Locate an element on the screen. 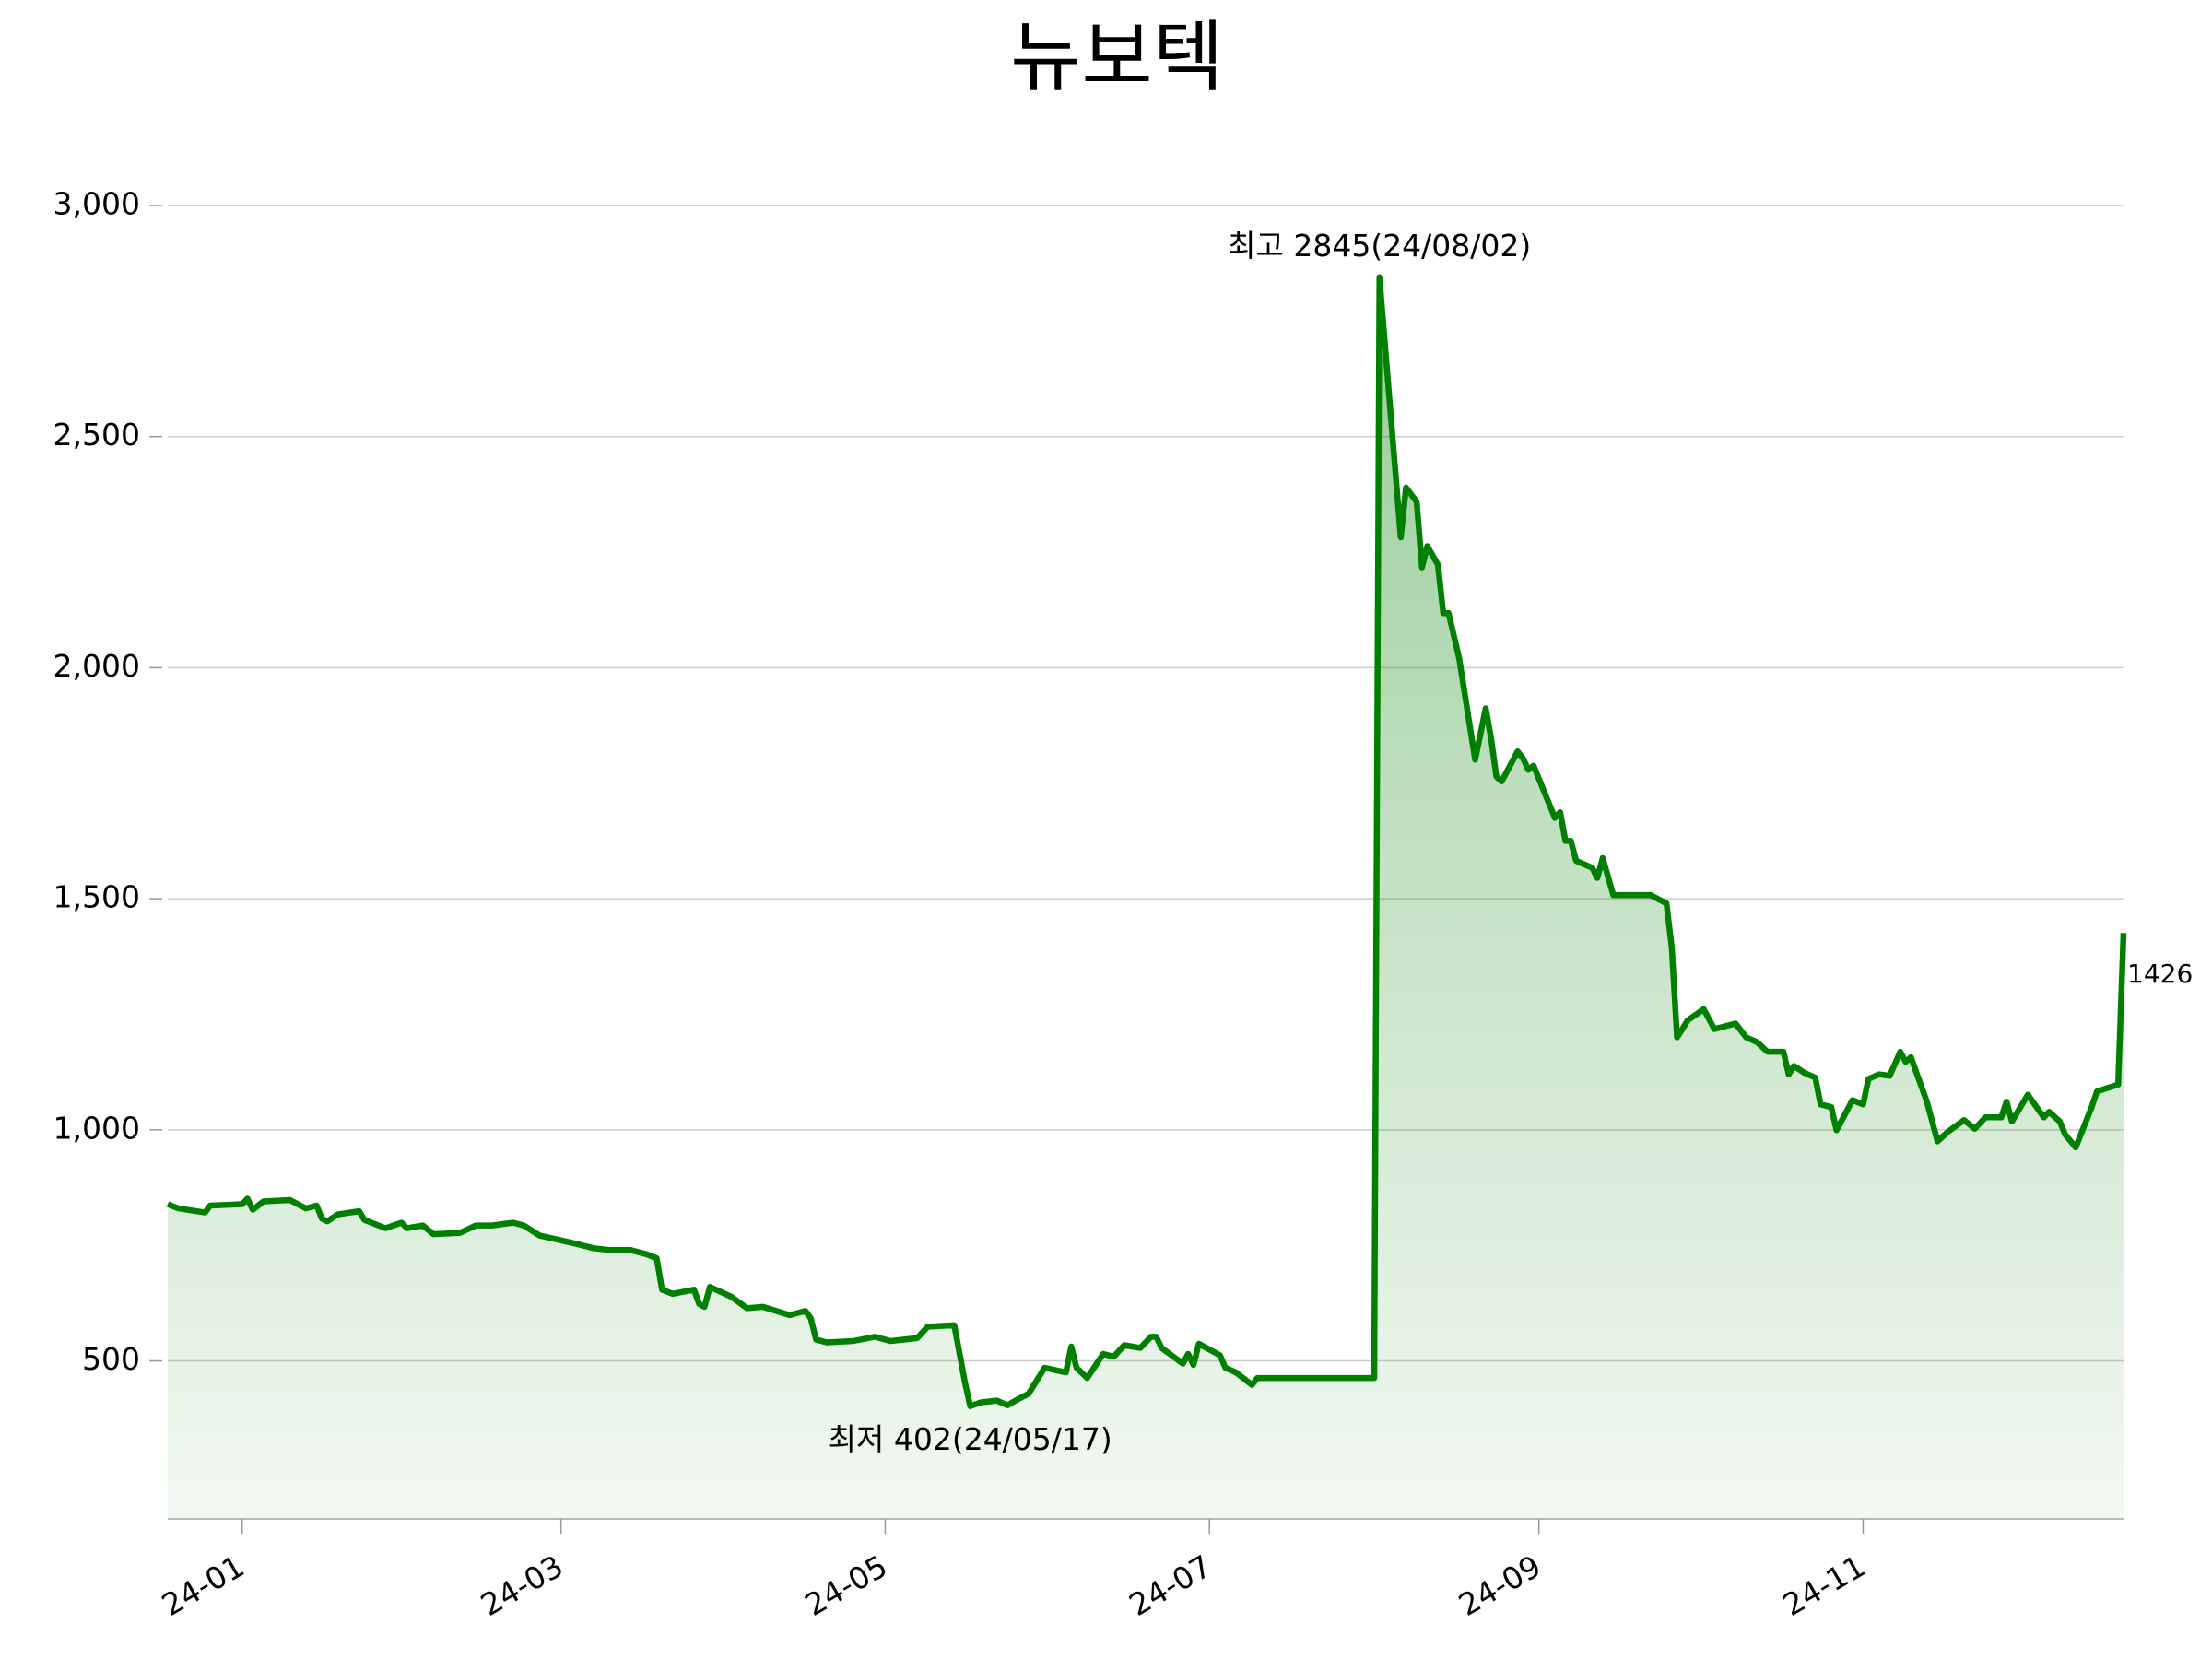 This screenshot has height=1659, width=2212. x-tick-label: 24-07 is located at coordinates (1170, 1585).